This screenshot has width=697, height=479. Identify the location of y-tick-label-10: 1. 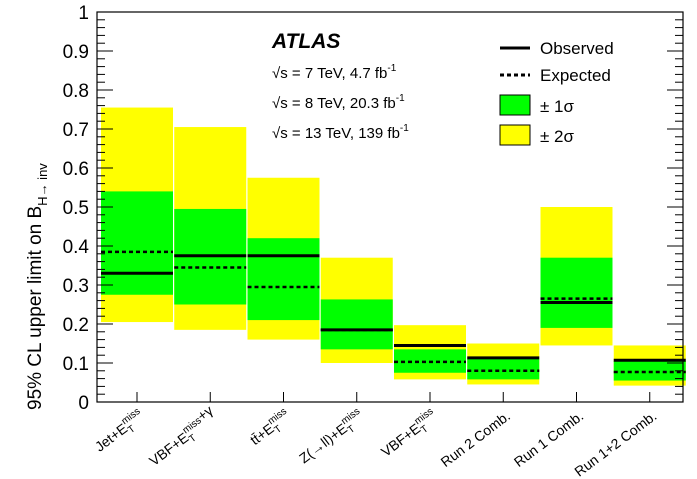
(83, 13).